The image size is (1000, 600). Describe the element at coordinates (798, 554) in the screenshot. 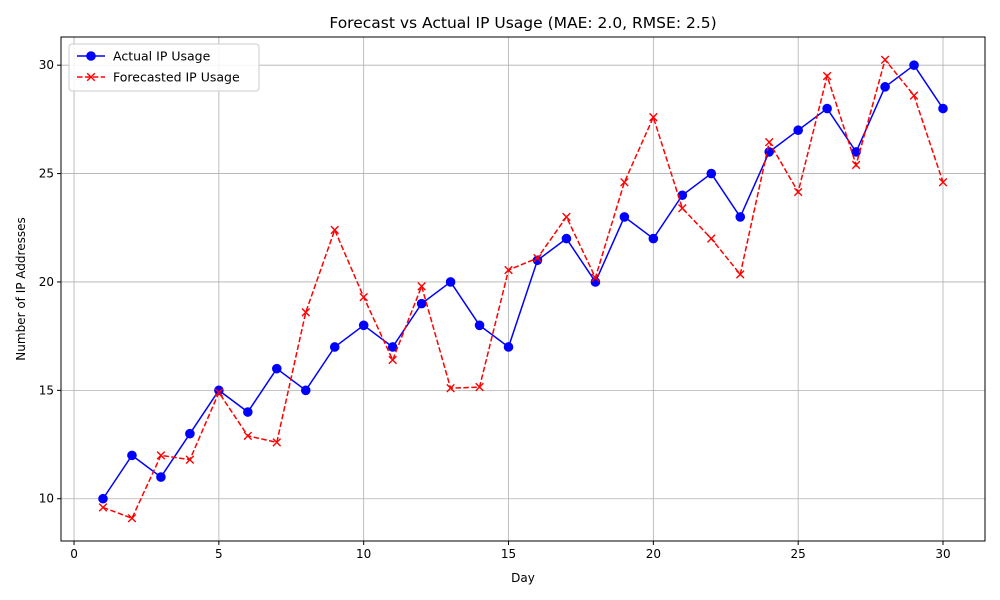

I see `x-tick-label: 25` at that location.